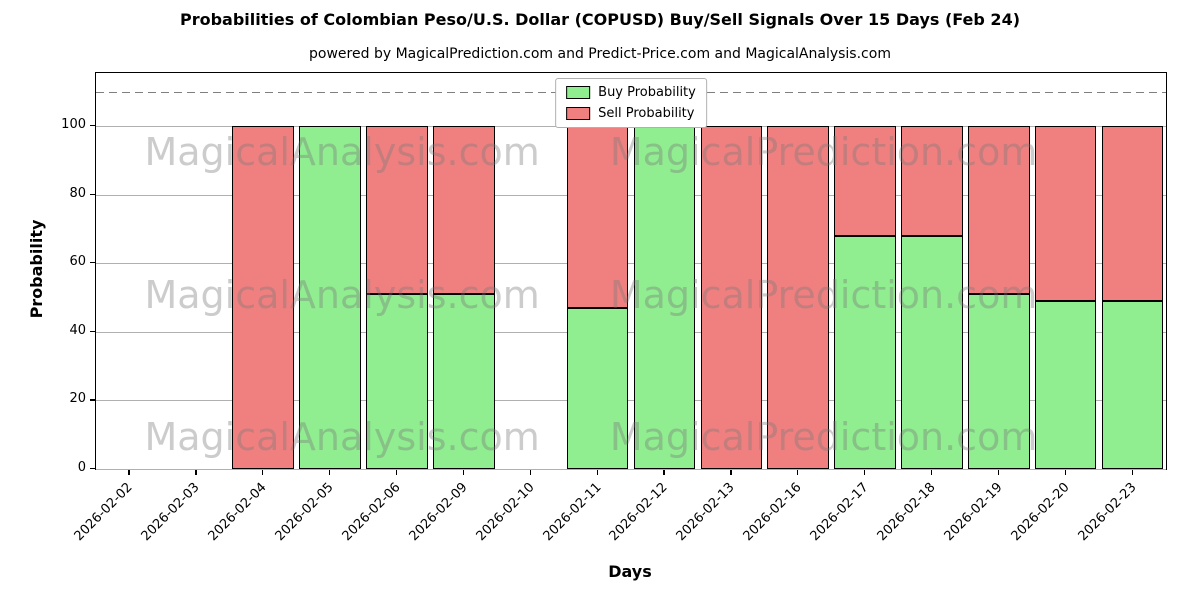  I want to click on y-tick-label: 80, so click(77, 193).